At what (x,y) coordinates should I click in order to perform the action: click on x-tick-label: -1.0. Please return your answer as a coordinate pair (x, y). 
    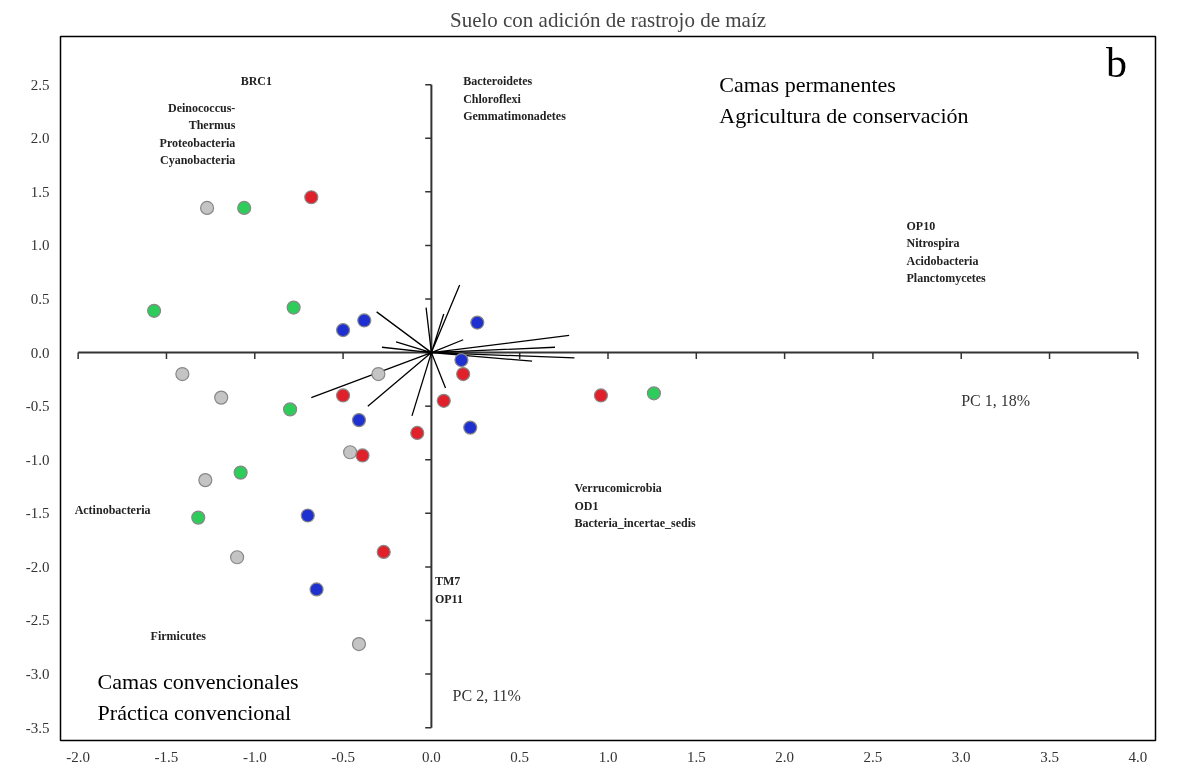
    Looking at the image, I should click on (254, 756).